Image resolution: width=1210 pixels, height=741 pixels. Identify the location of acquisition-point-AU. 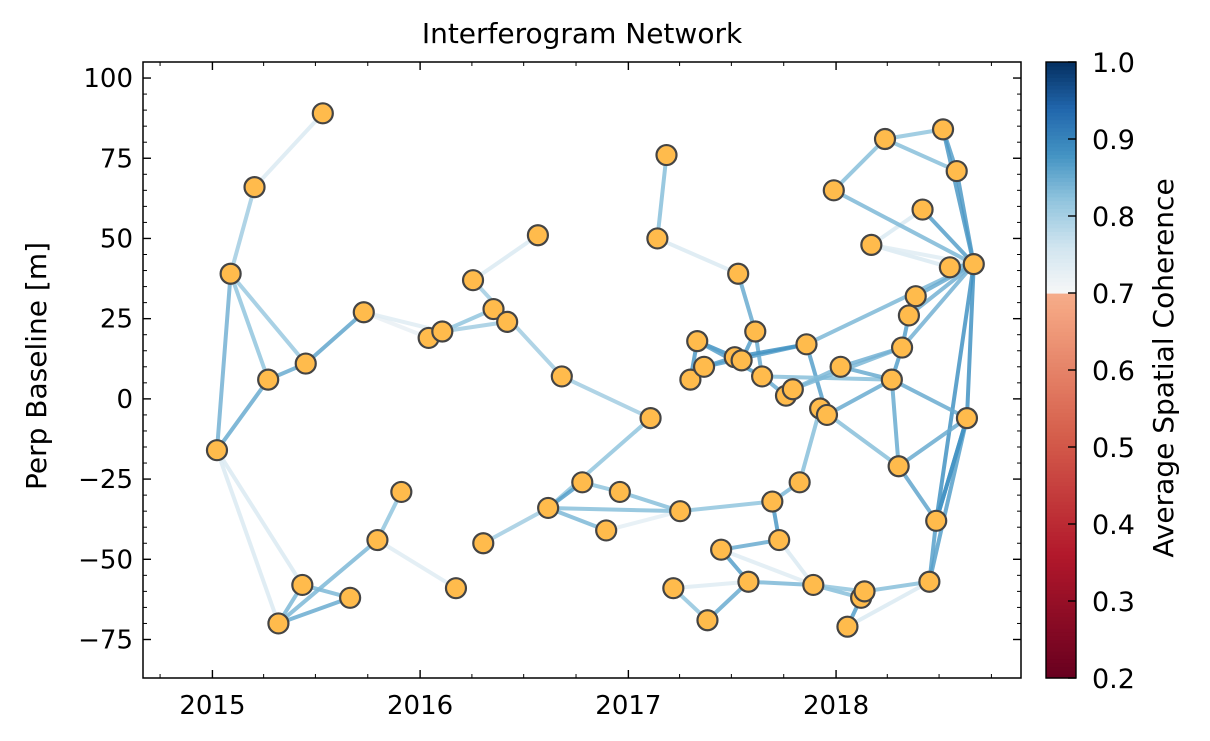
(806, 344).